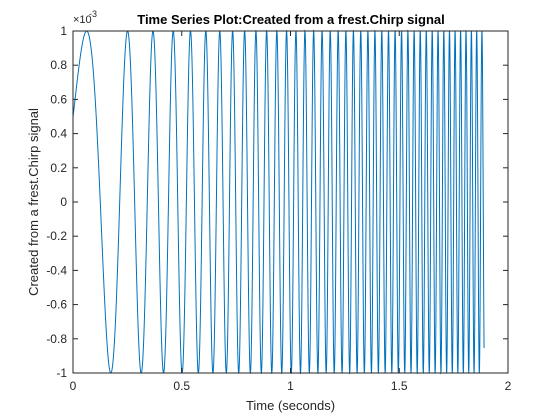  Describe the element at coordinates (290, 386) in the screenshot. I see `x-tick-label: 1` at that location.